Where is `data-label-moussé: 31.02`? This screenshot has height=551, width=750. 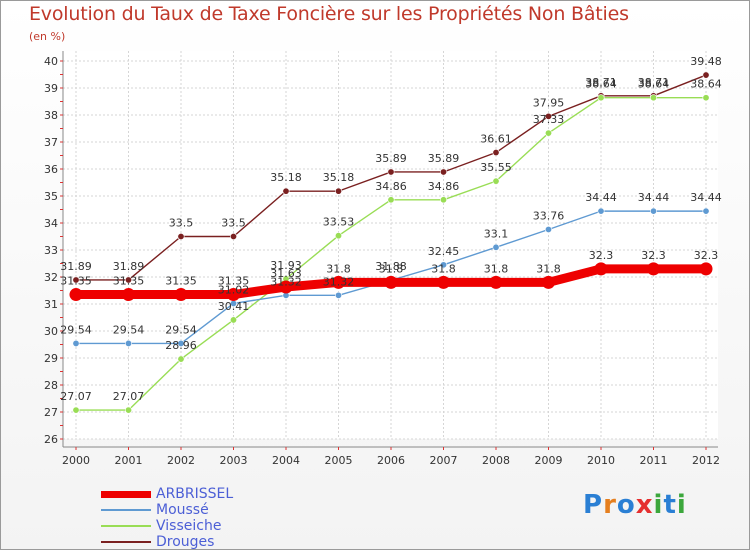 data-label-moussé: 31.02 is located at coordinates (234, 289).